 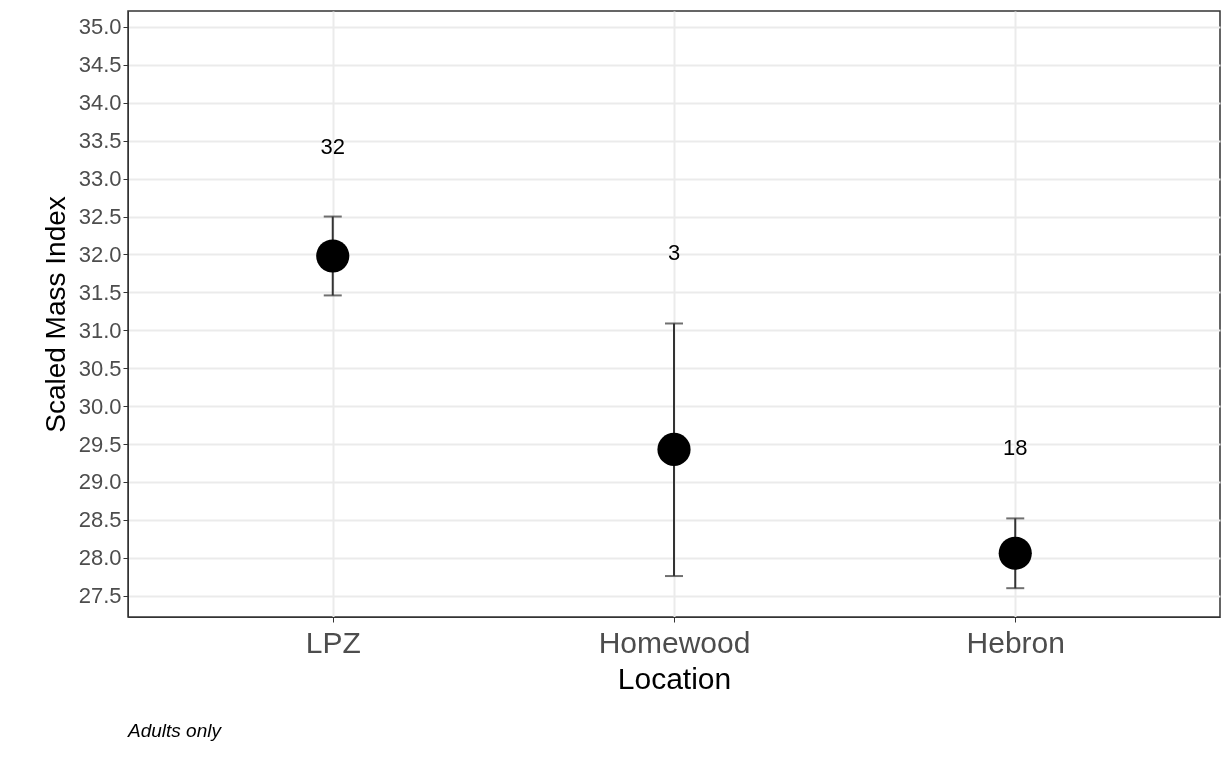 I want to click on y-tick-label: 30.0, so click(x=100, y=406).